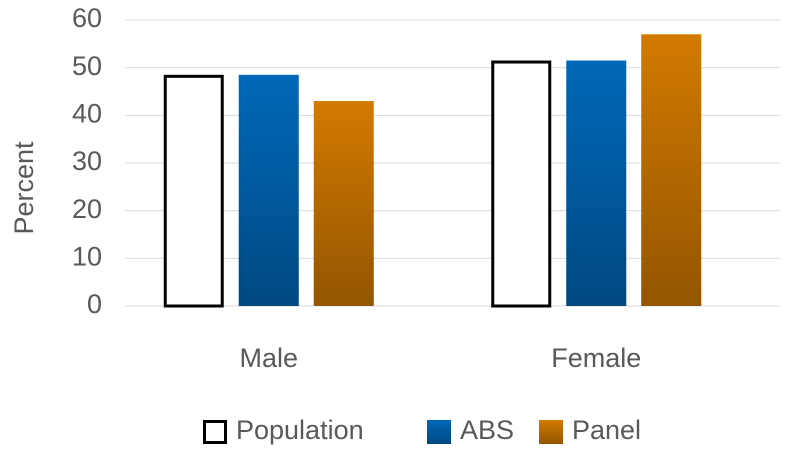 The height and width of the screenshot is (450, 794). Describe the element at coordinates (215, 432) in the screenshot. I see `legend-swatch` at that location.